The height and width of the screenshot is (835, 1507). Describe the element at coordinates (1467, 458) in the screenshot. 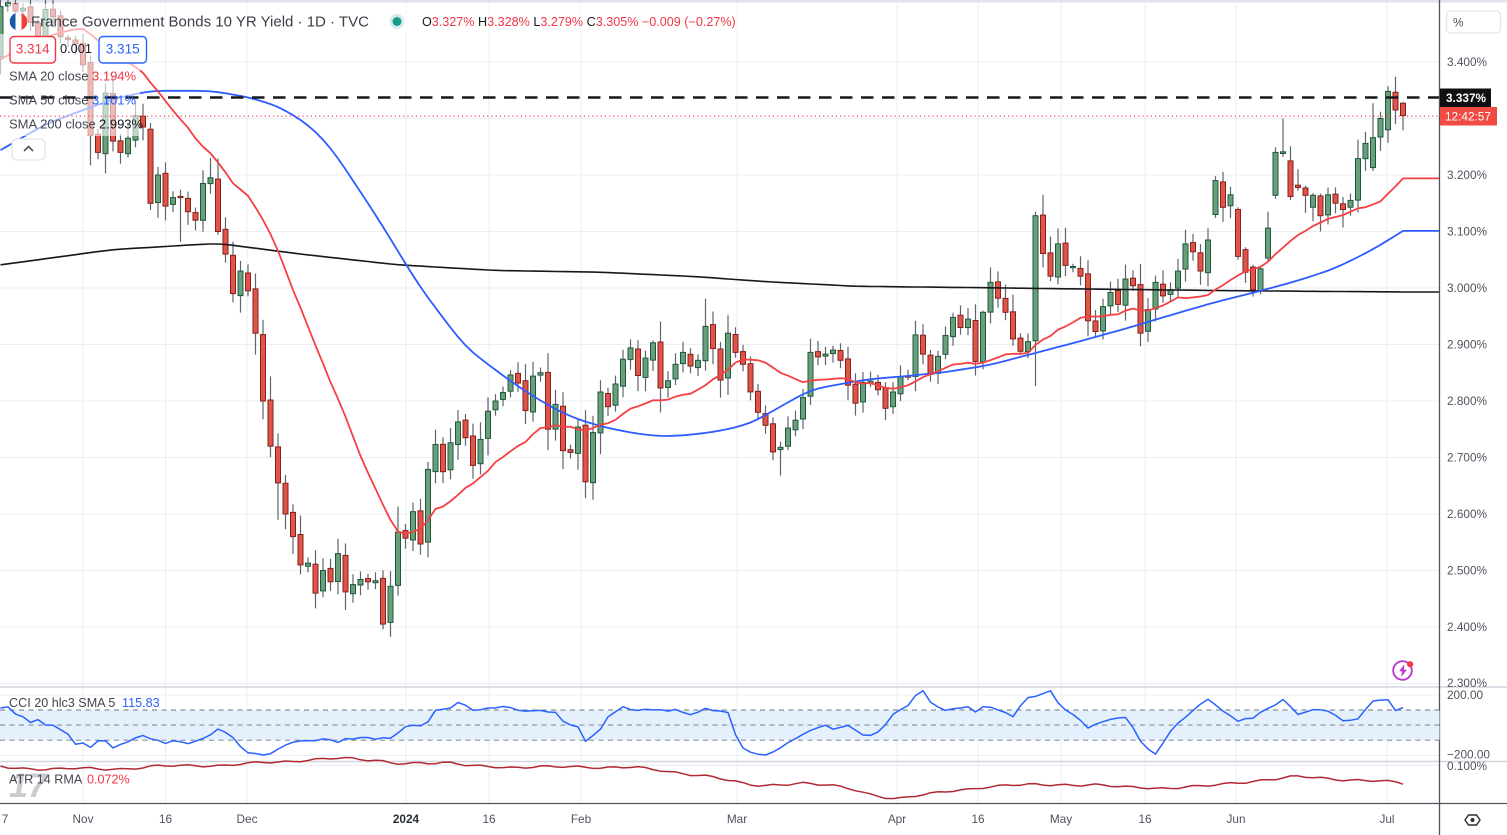

I see `svg-text: 2.700%` at that location.